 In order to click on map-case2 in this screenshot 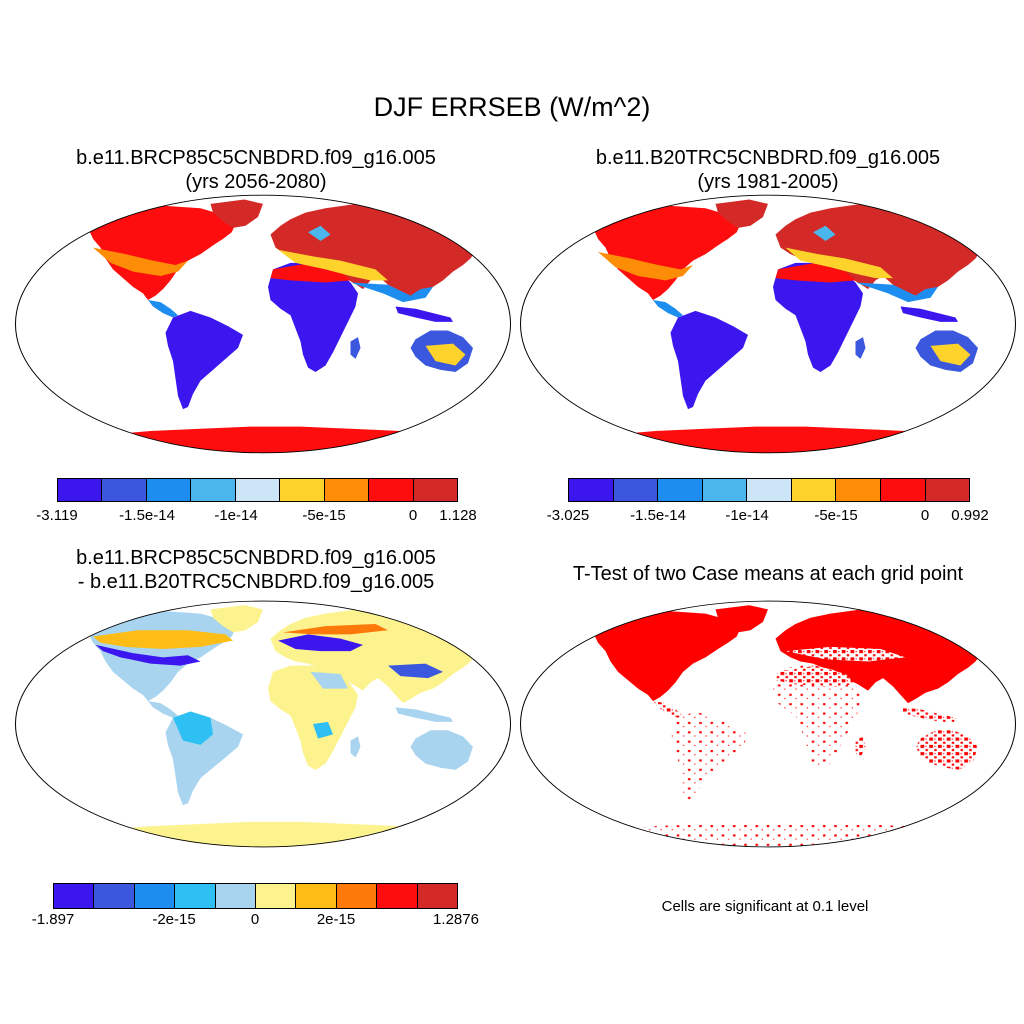, I will do `click(768, 324)`.